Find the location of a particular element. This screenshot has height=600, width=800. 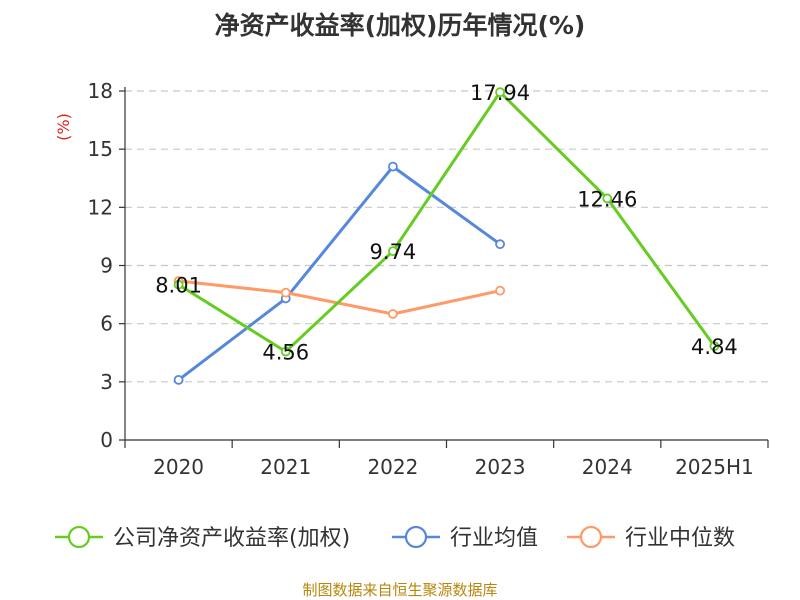

x-tick-label-2021: 2021 is located at coordinates (285, 467).